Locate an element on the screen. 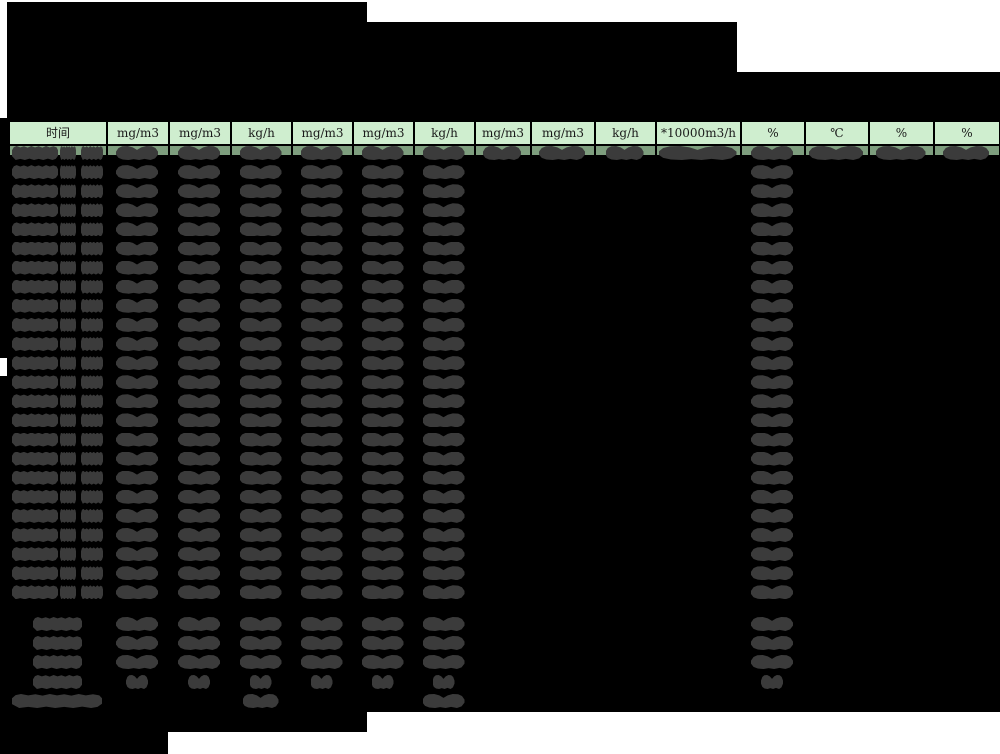  header-cell-kgh-1: kg/h is located at coordinates (261, 133).